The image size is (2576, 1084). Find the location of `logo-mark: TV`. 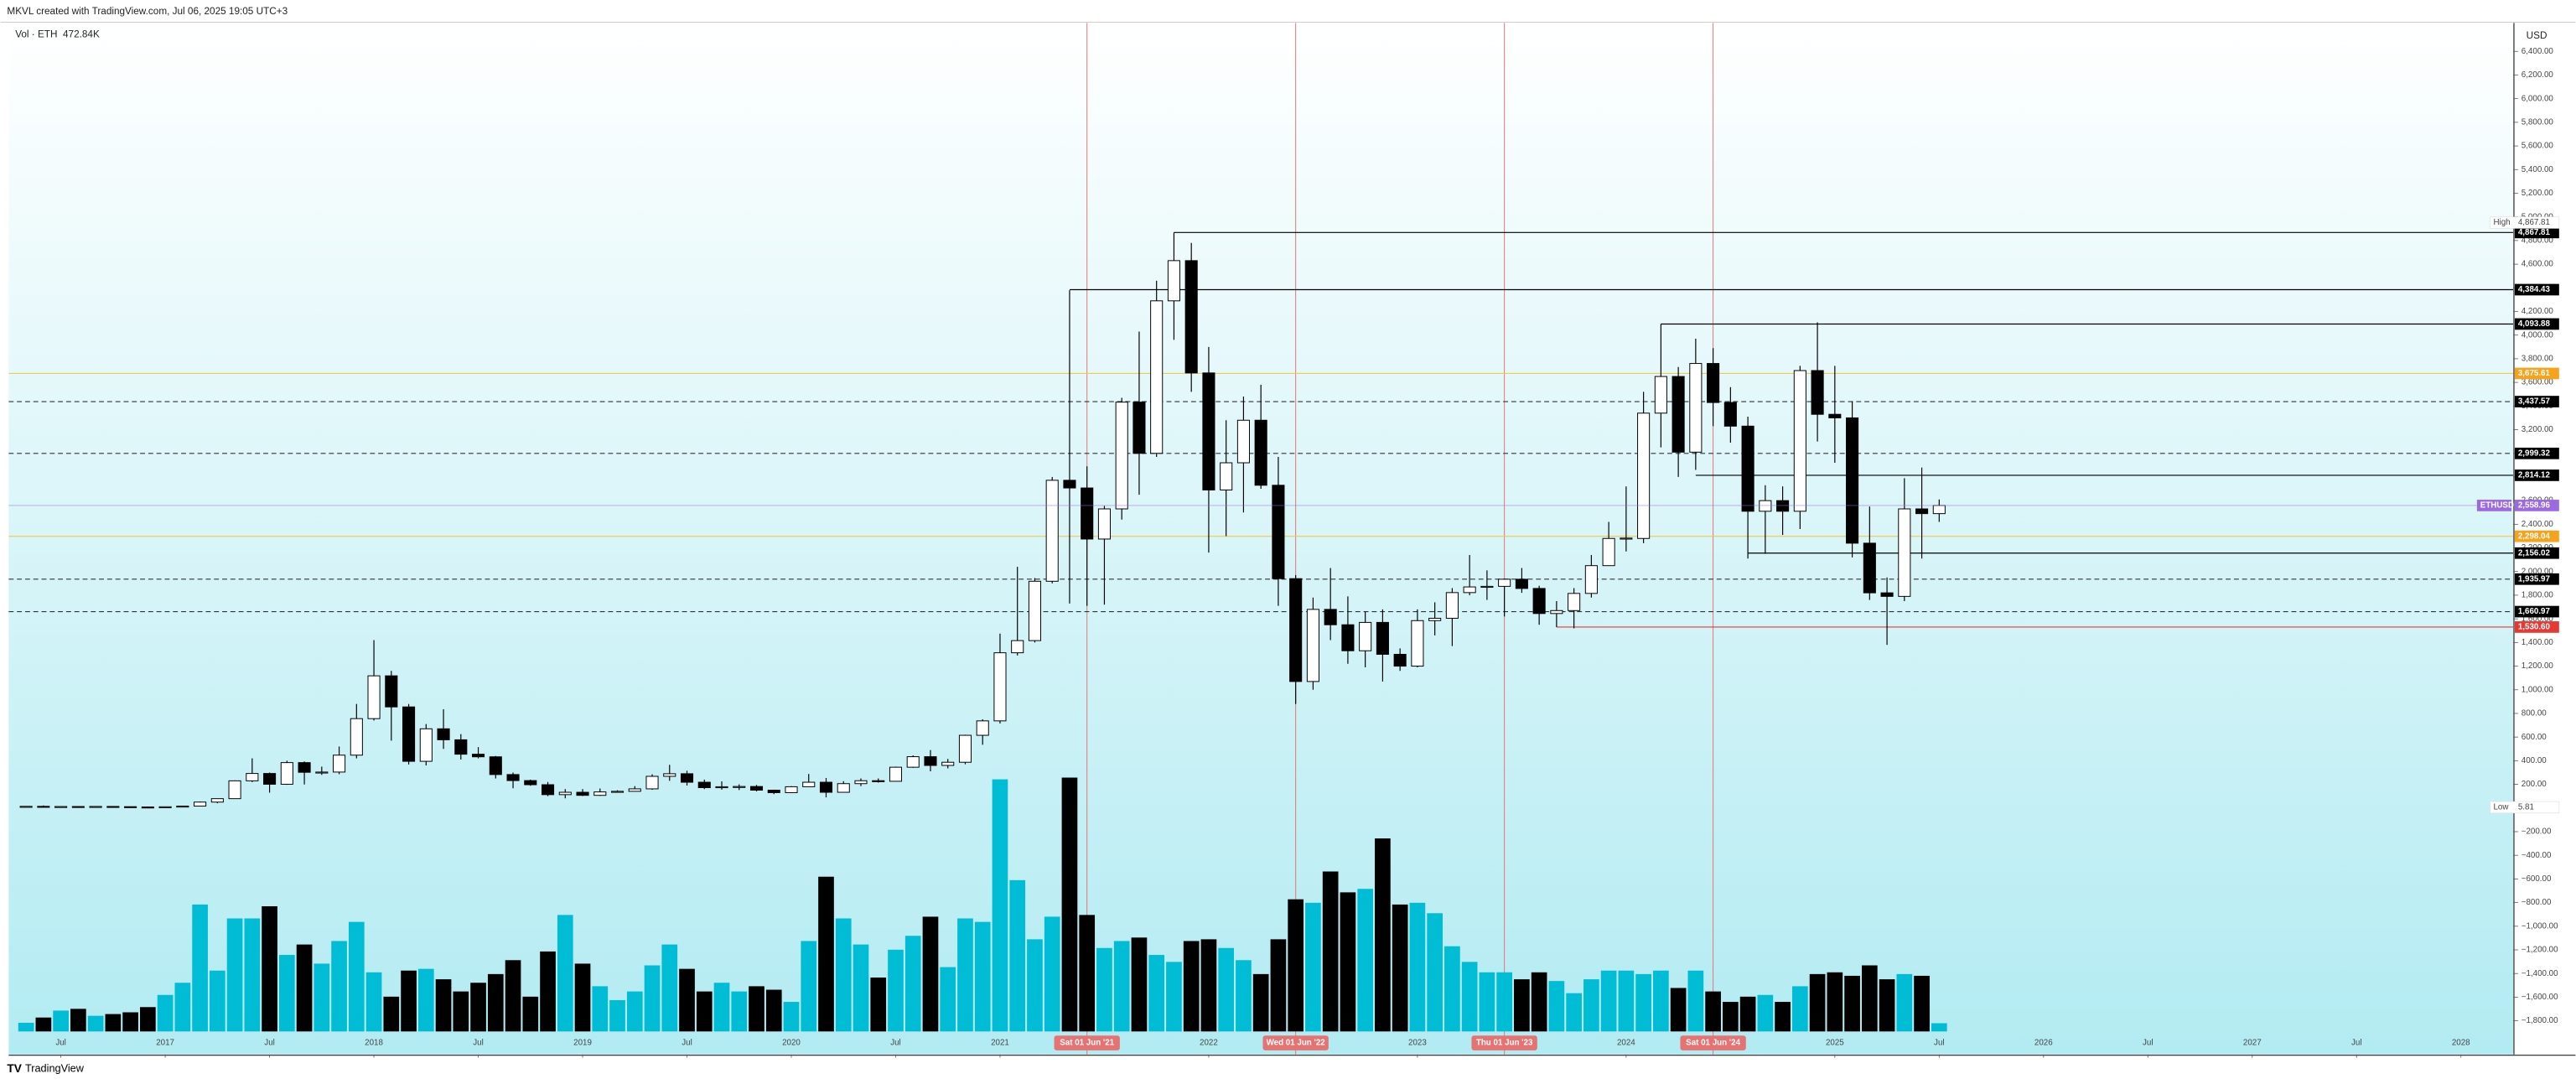

logo-mark: TV is located at coordinates (14, 1068).